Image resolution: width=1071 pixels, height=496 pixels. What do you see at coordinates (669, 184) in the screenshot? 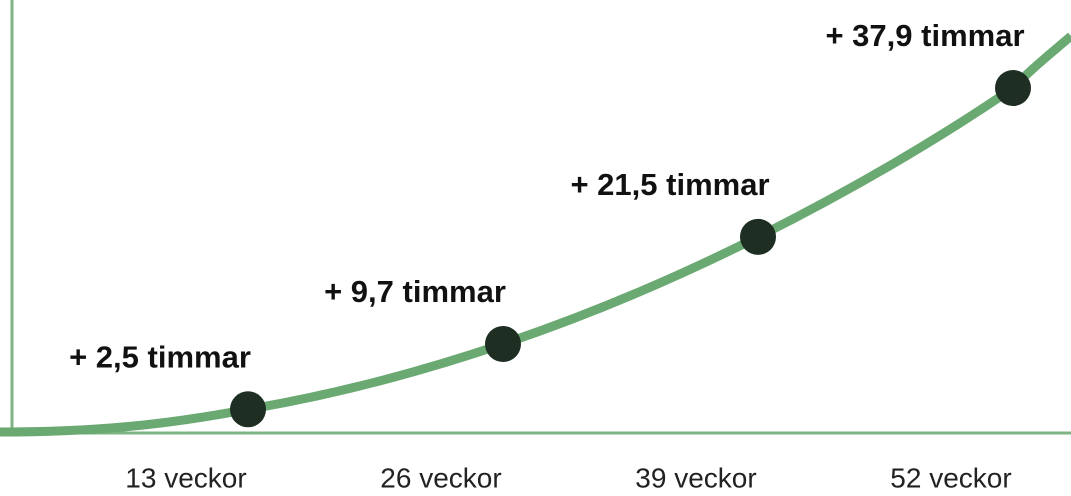
I see `value-label: + 21,5 timmar` at bounding box center [669, 184].